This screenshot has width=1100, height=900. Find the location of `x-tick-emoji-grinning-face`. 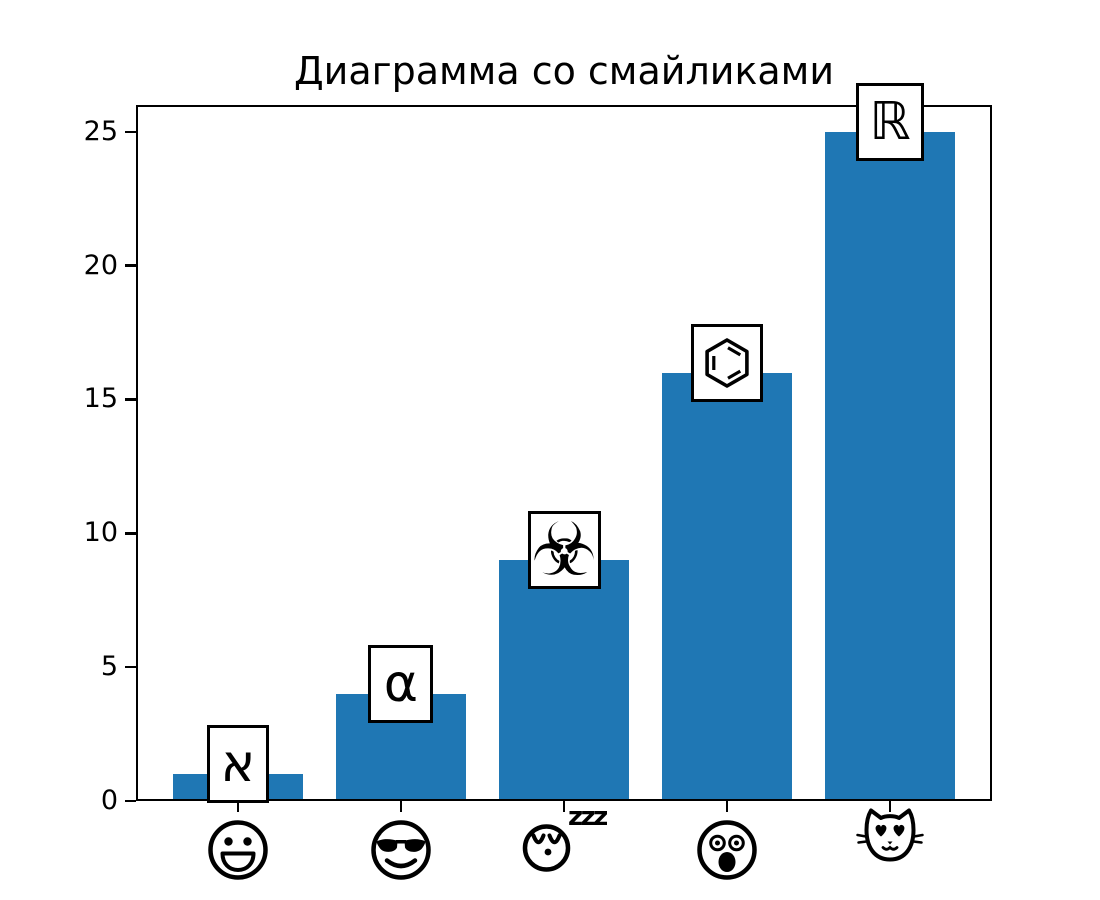

x-tick-emoji-grinning-face is located at coordinates (238, 852).